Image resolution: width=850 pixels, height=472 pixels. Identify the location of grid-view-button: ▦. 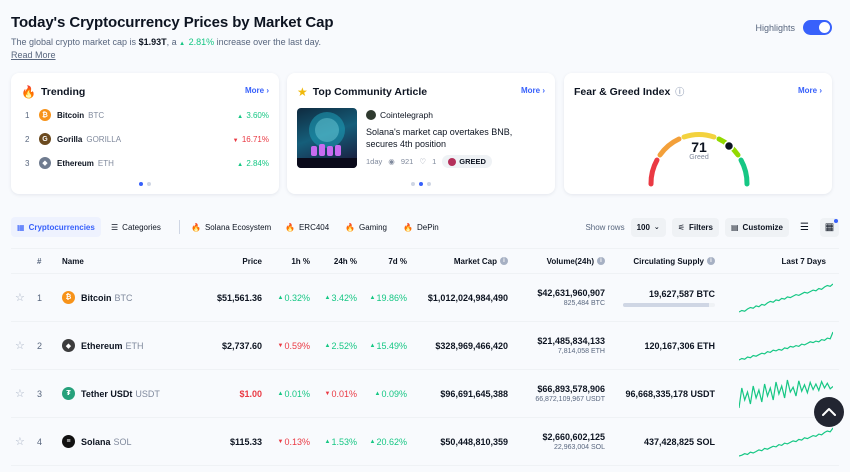
(829, 227).